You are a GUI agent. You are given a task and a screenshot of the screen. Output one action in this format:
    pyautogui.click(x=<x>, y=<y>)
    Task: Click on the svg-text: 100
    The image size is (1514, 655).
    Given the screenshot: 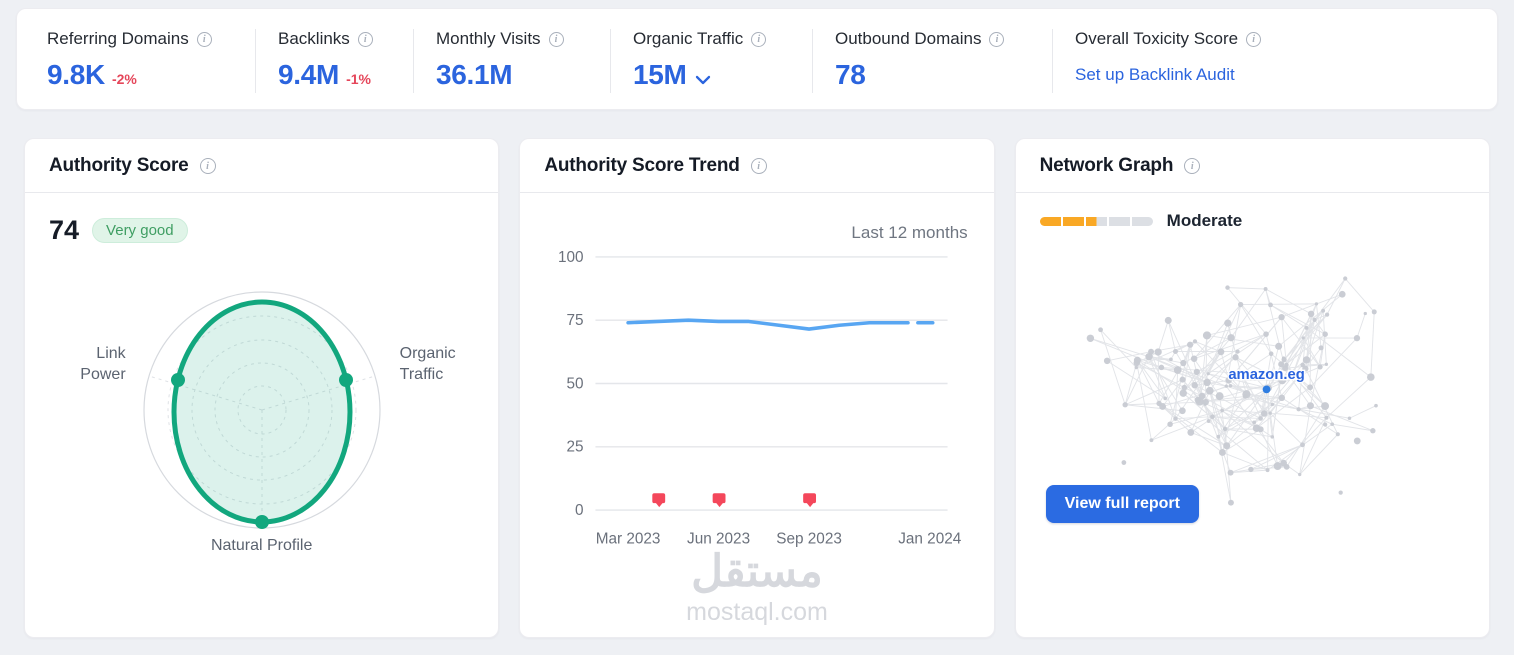 What is the action you would take?
    pyautogui.click(x=571, y=257)
    